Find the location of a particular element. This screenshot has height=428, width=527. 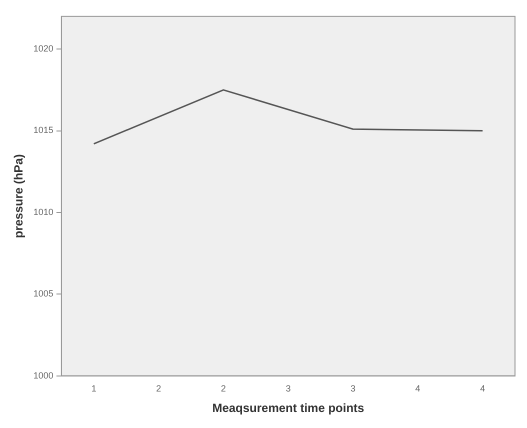

y-tick-label: 1010 is located at coordinates (43, 211).